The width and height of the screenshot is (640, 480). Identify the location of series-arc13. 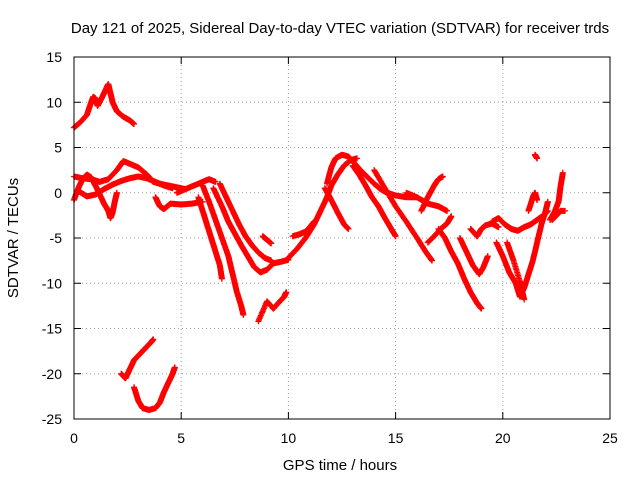
(272, 307).